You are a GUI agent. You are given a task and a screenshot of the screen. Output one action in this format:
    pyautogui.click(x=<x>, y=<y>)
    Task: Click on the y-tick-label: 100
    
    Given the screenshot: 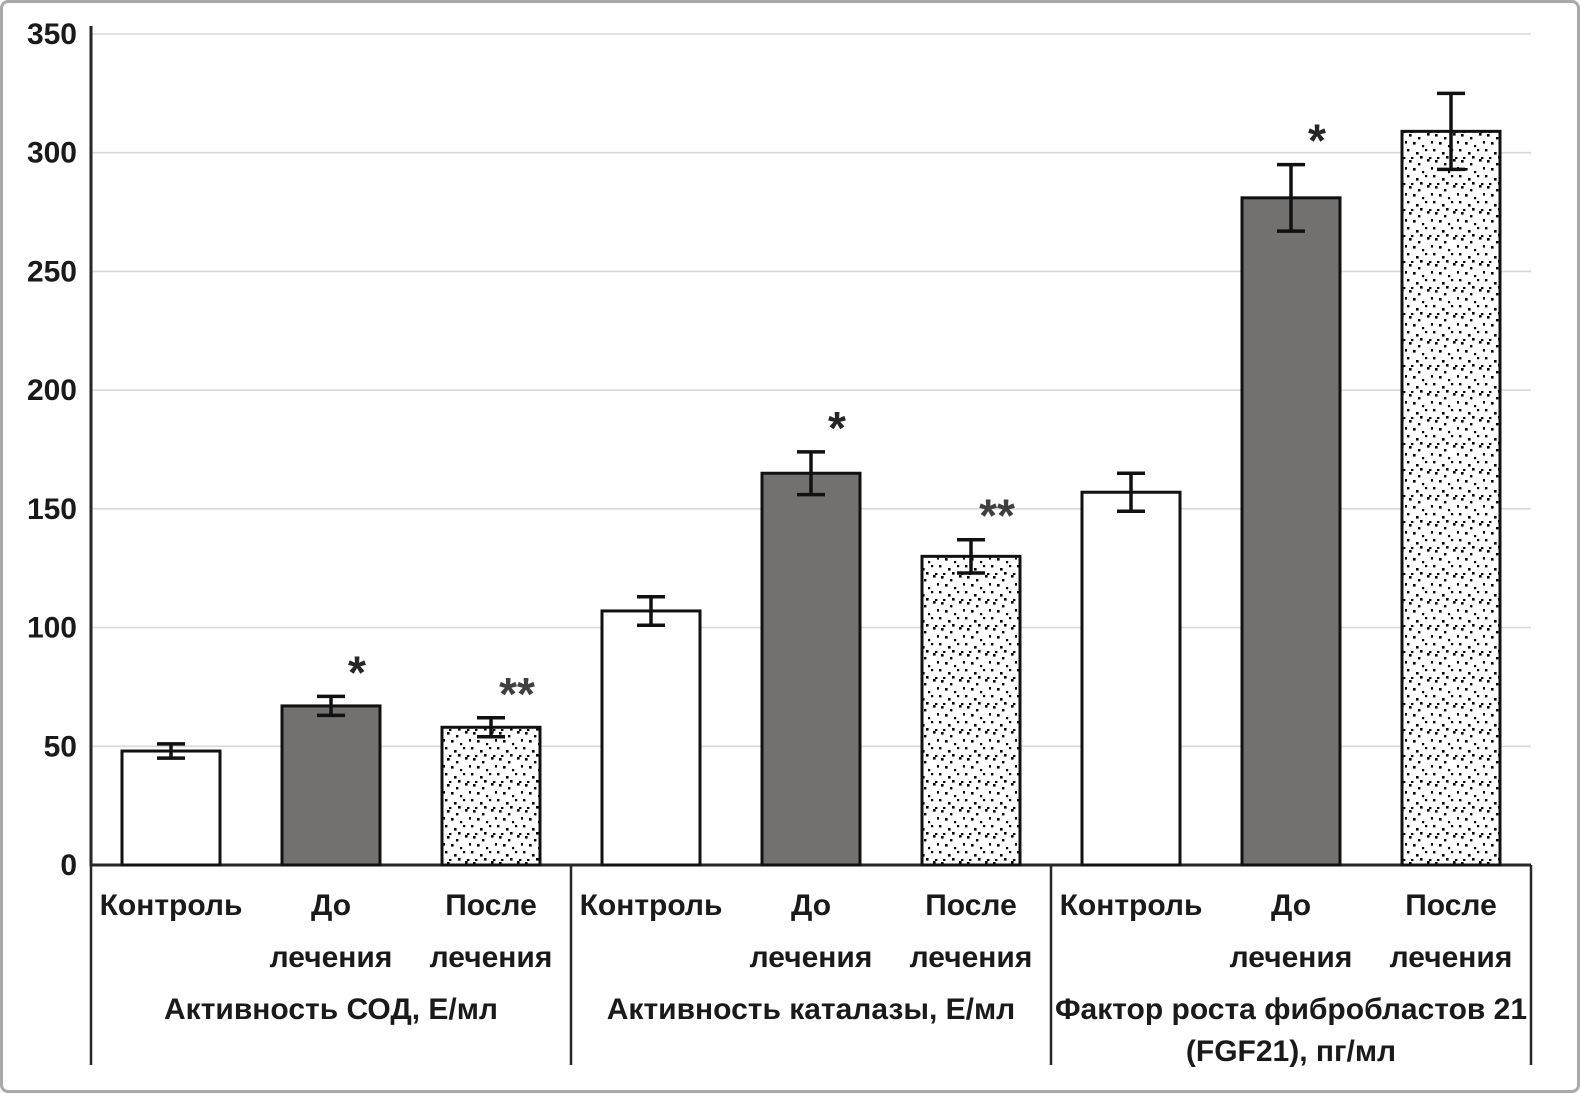 What is the action you would take?
    pyautogui.click(x=52, y=628)
    